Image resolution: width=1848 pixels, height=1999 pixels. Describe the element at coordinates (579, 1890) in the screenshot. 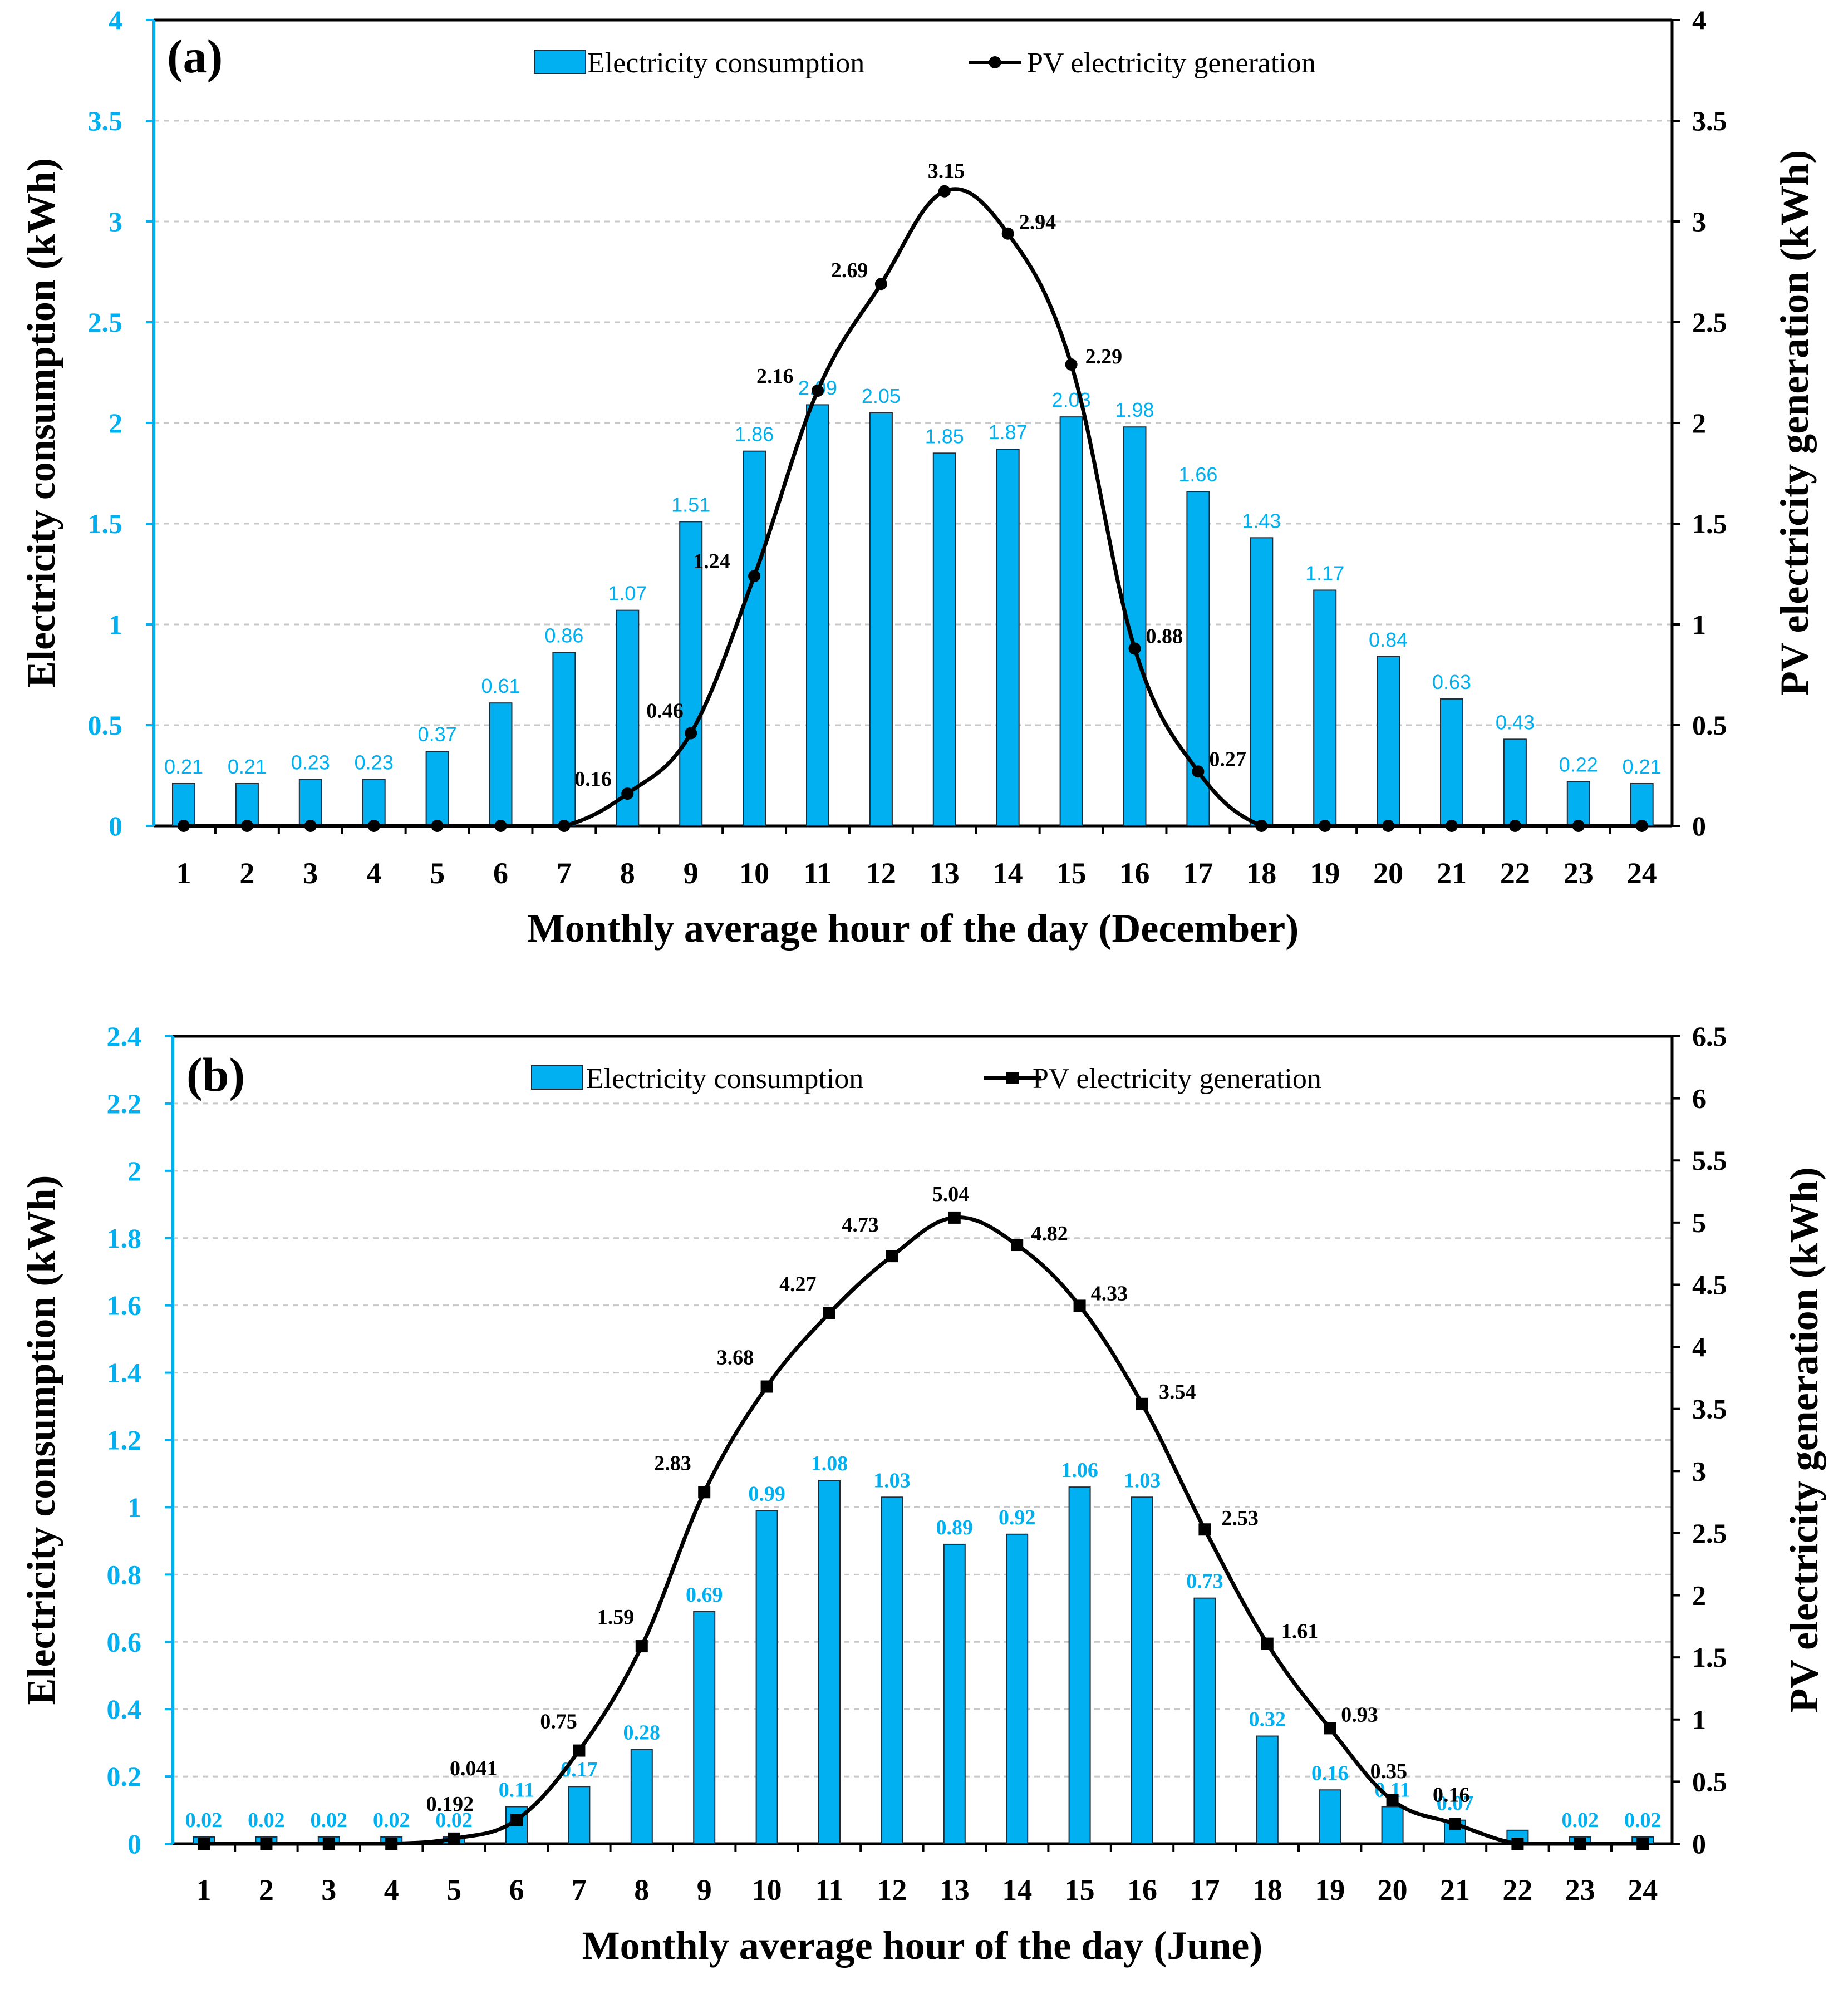

I see `x-tick-label: 7` at that location.